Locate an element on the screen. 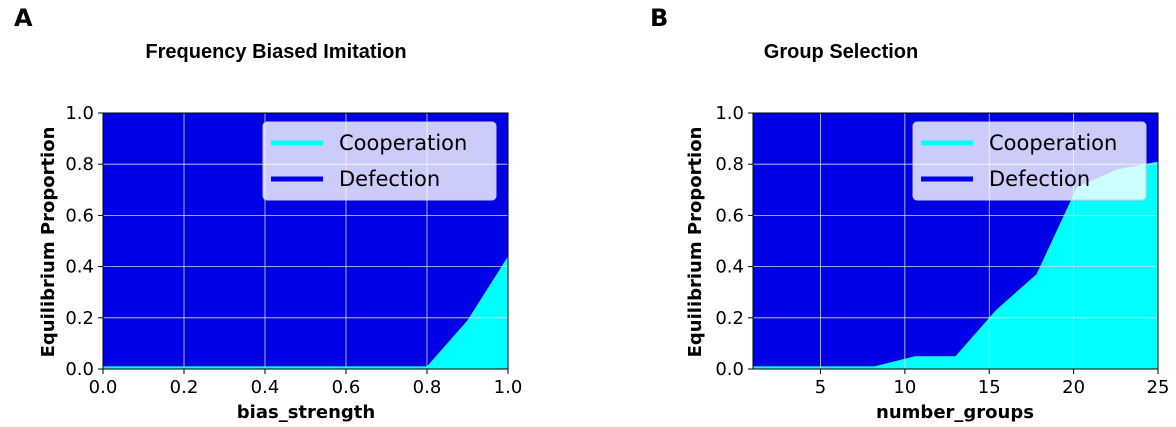 Image resolution: width=1176 pixels, height=427 pixels. x-tick-label: 10 is located at coordinates (904, 387).